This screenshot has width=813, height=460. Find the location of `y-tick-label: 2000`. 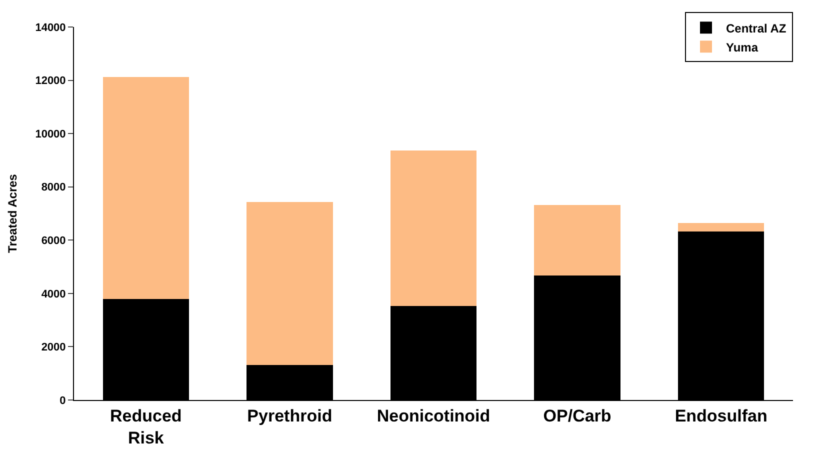

y-tick-label: 2000 is located at coordinates (53, 348).